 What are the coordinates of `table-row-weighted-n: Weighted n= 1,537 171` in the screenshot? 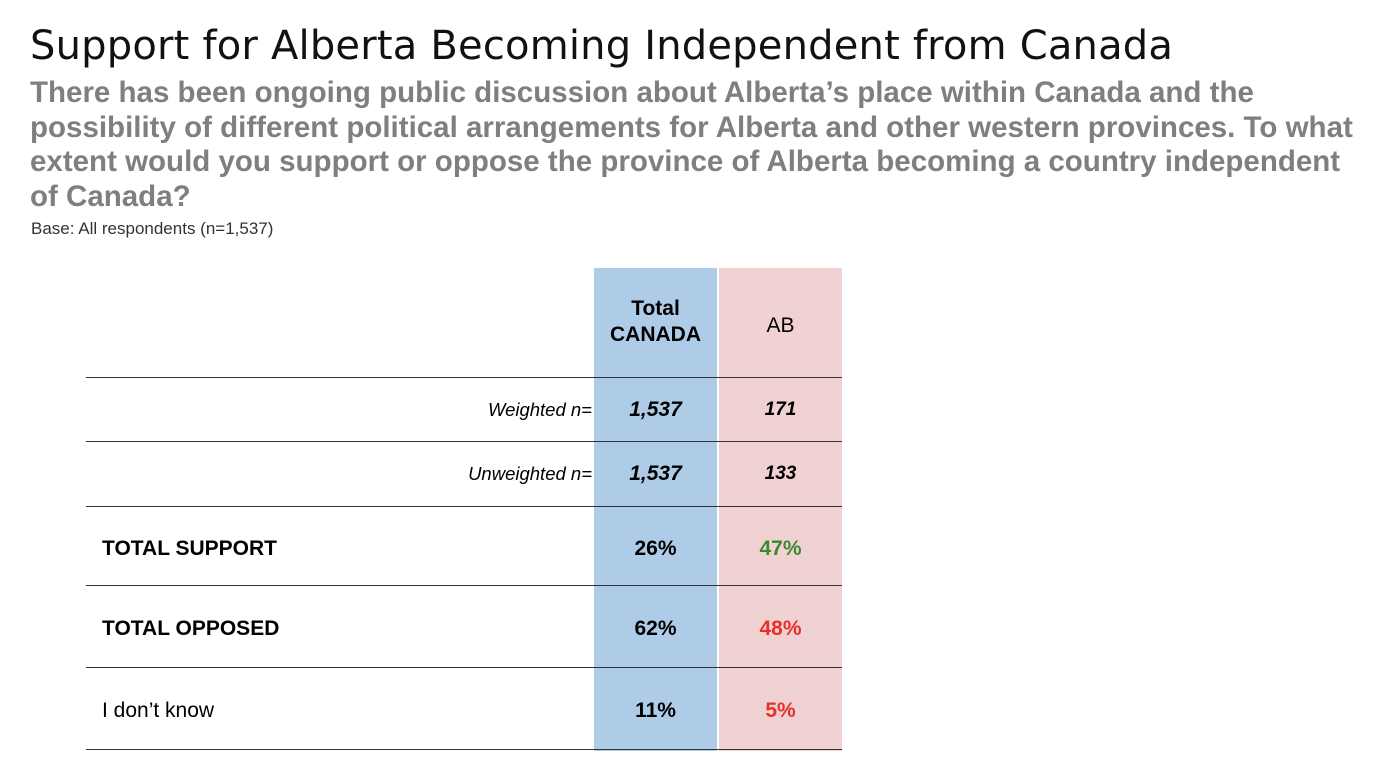 It's located at (464, 410).